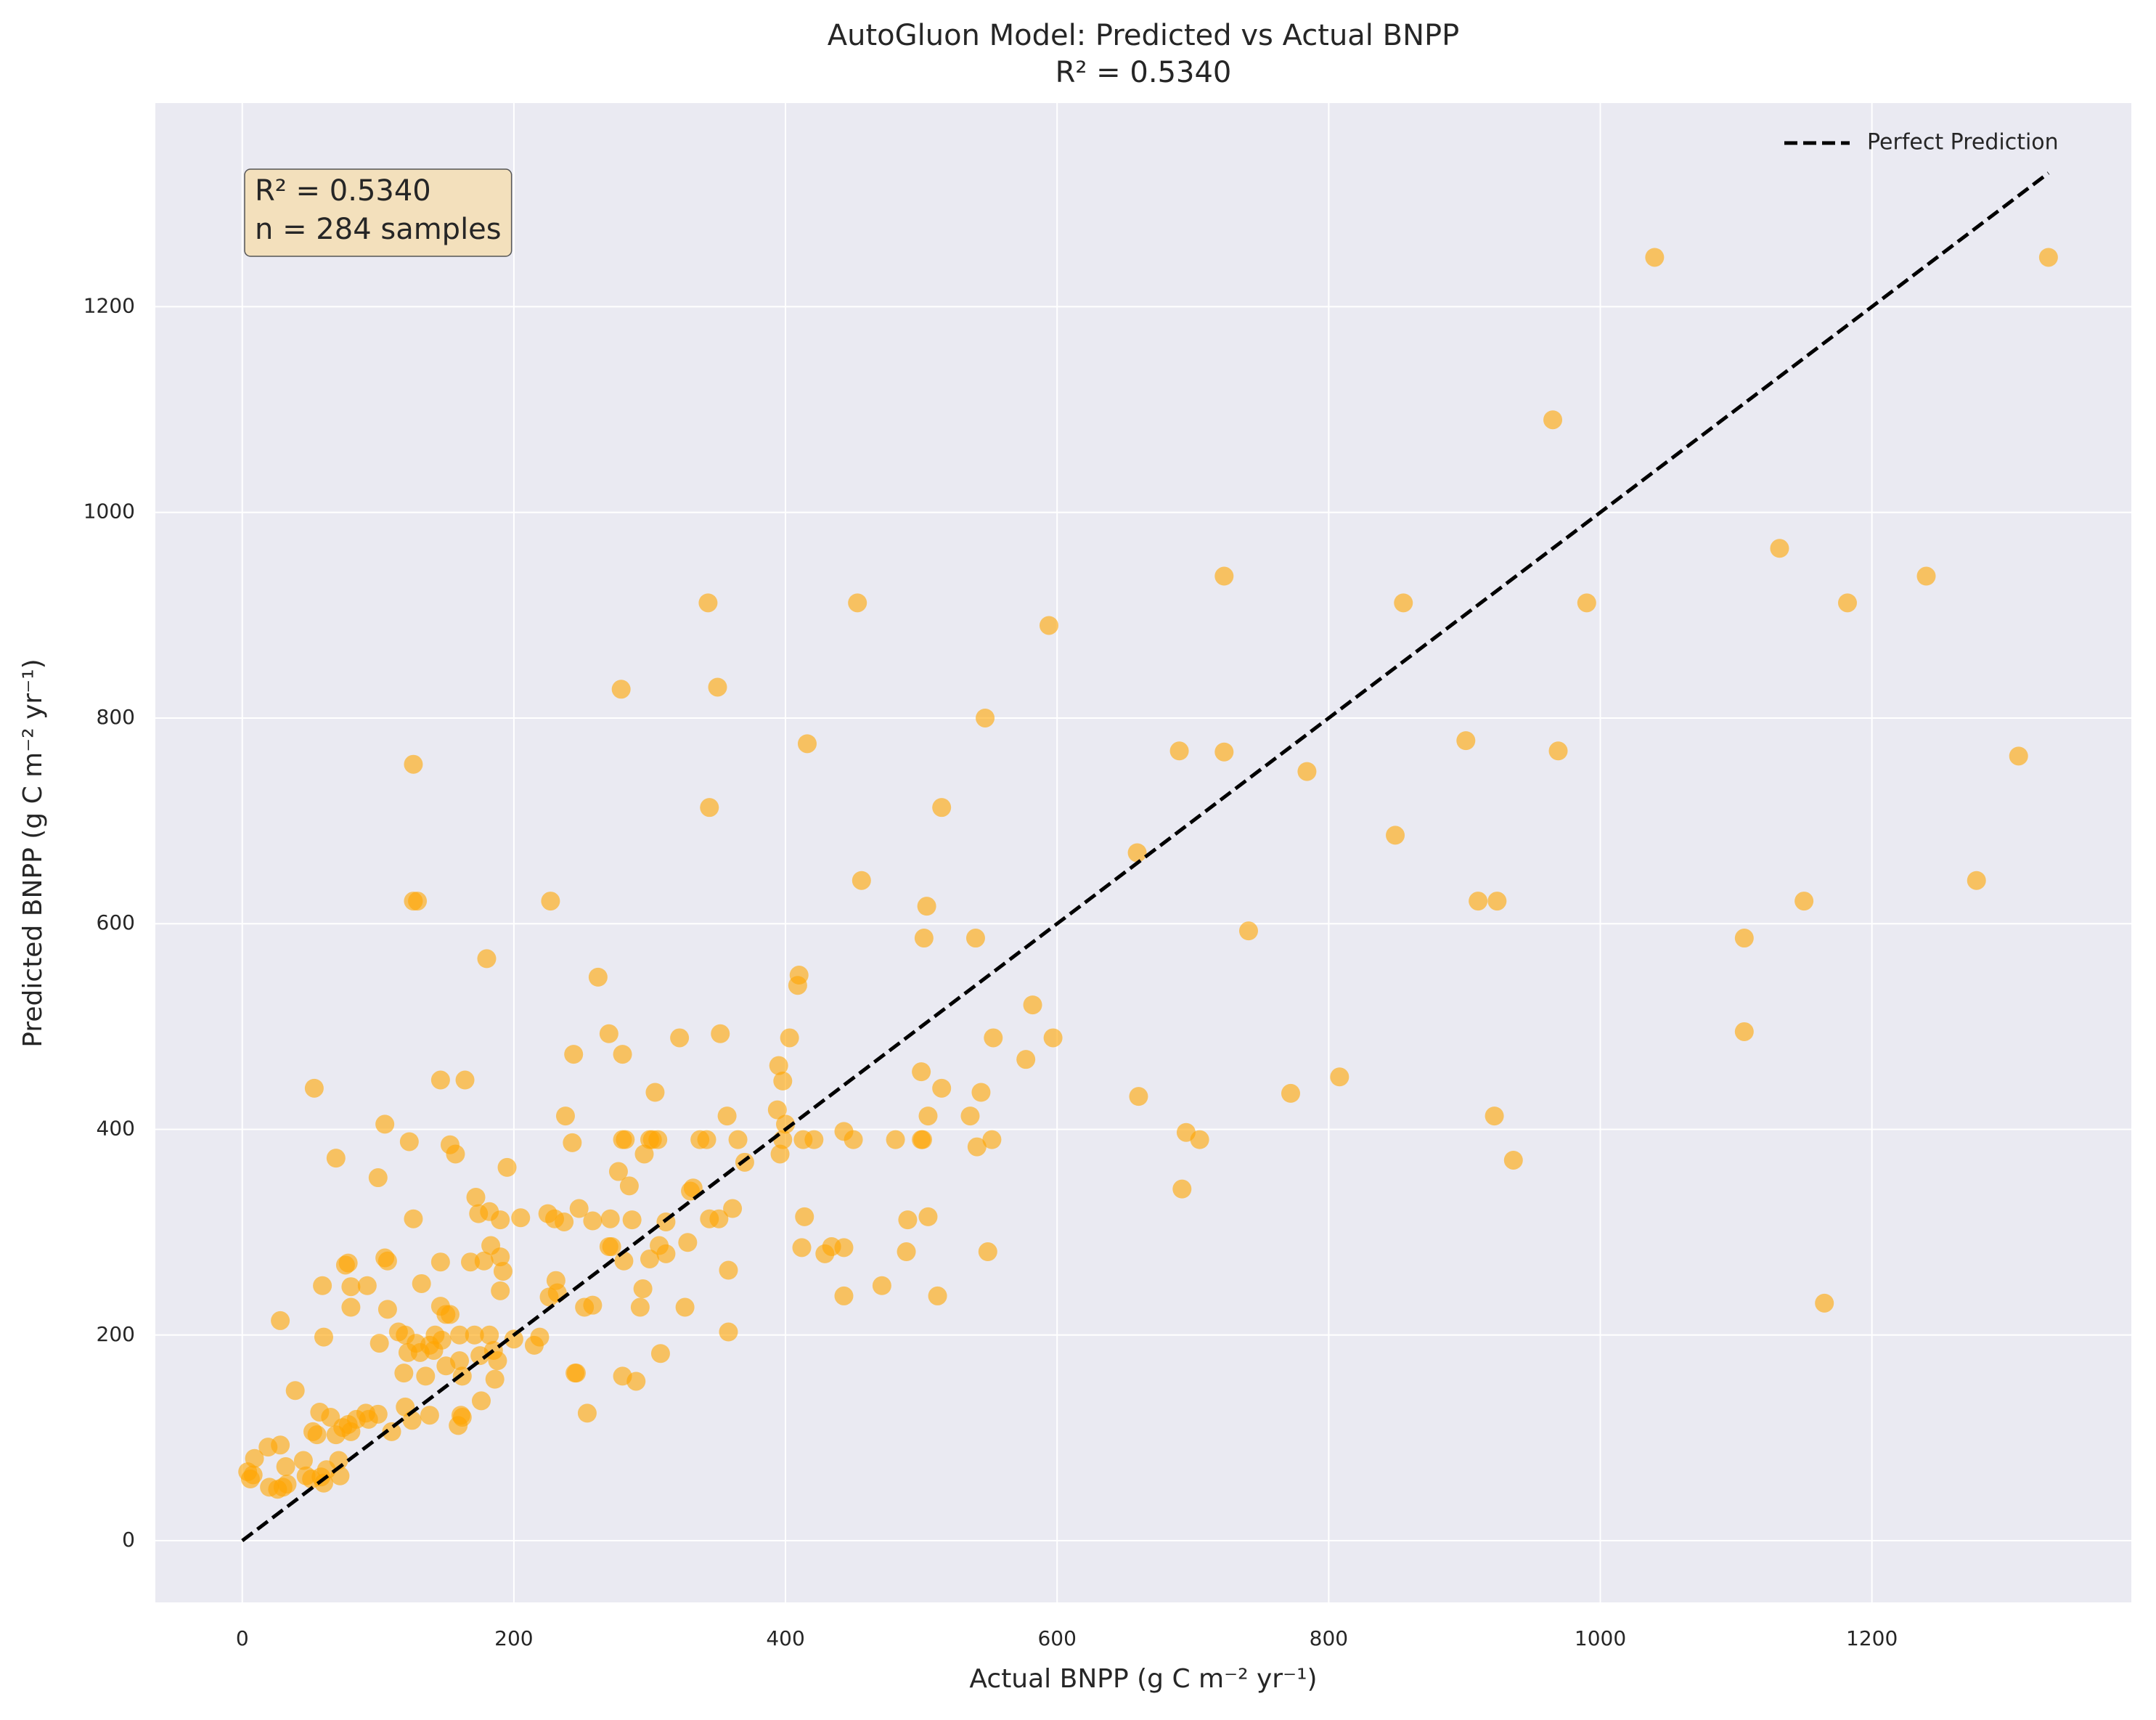  I want to click on annotation-text: R² = 0.5340, so click(343, 191).